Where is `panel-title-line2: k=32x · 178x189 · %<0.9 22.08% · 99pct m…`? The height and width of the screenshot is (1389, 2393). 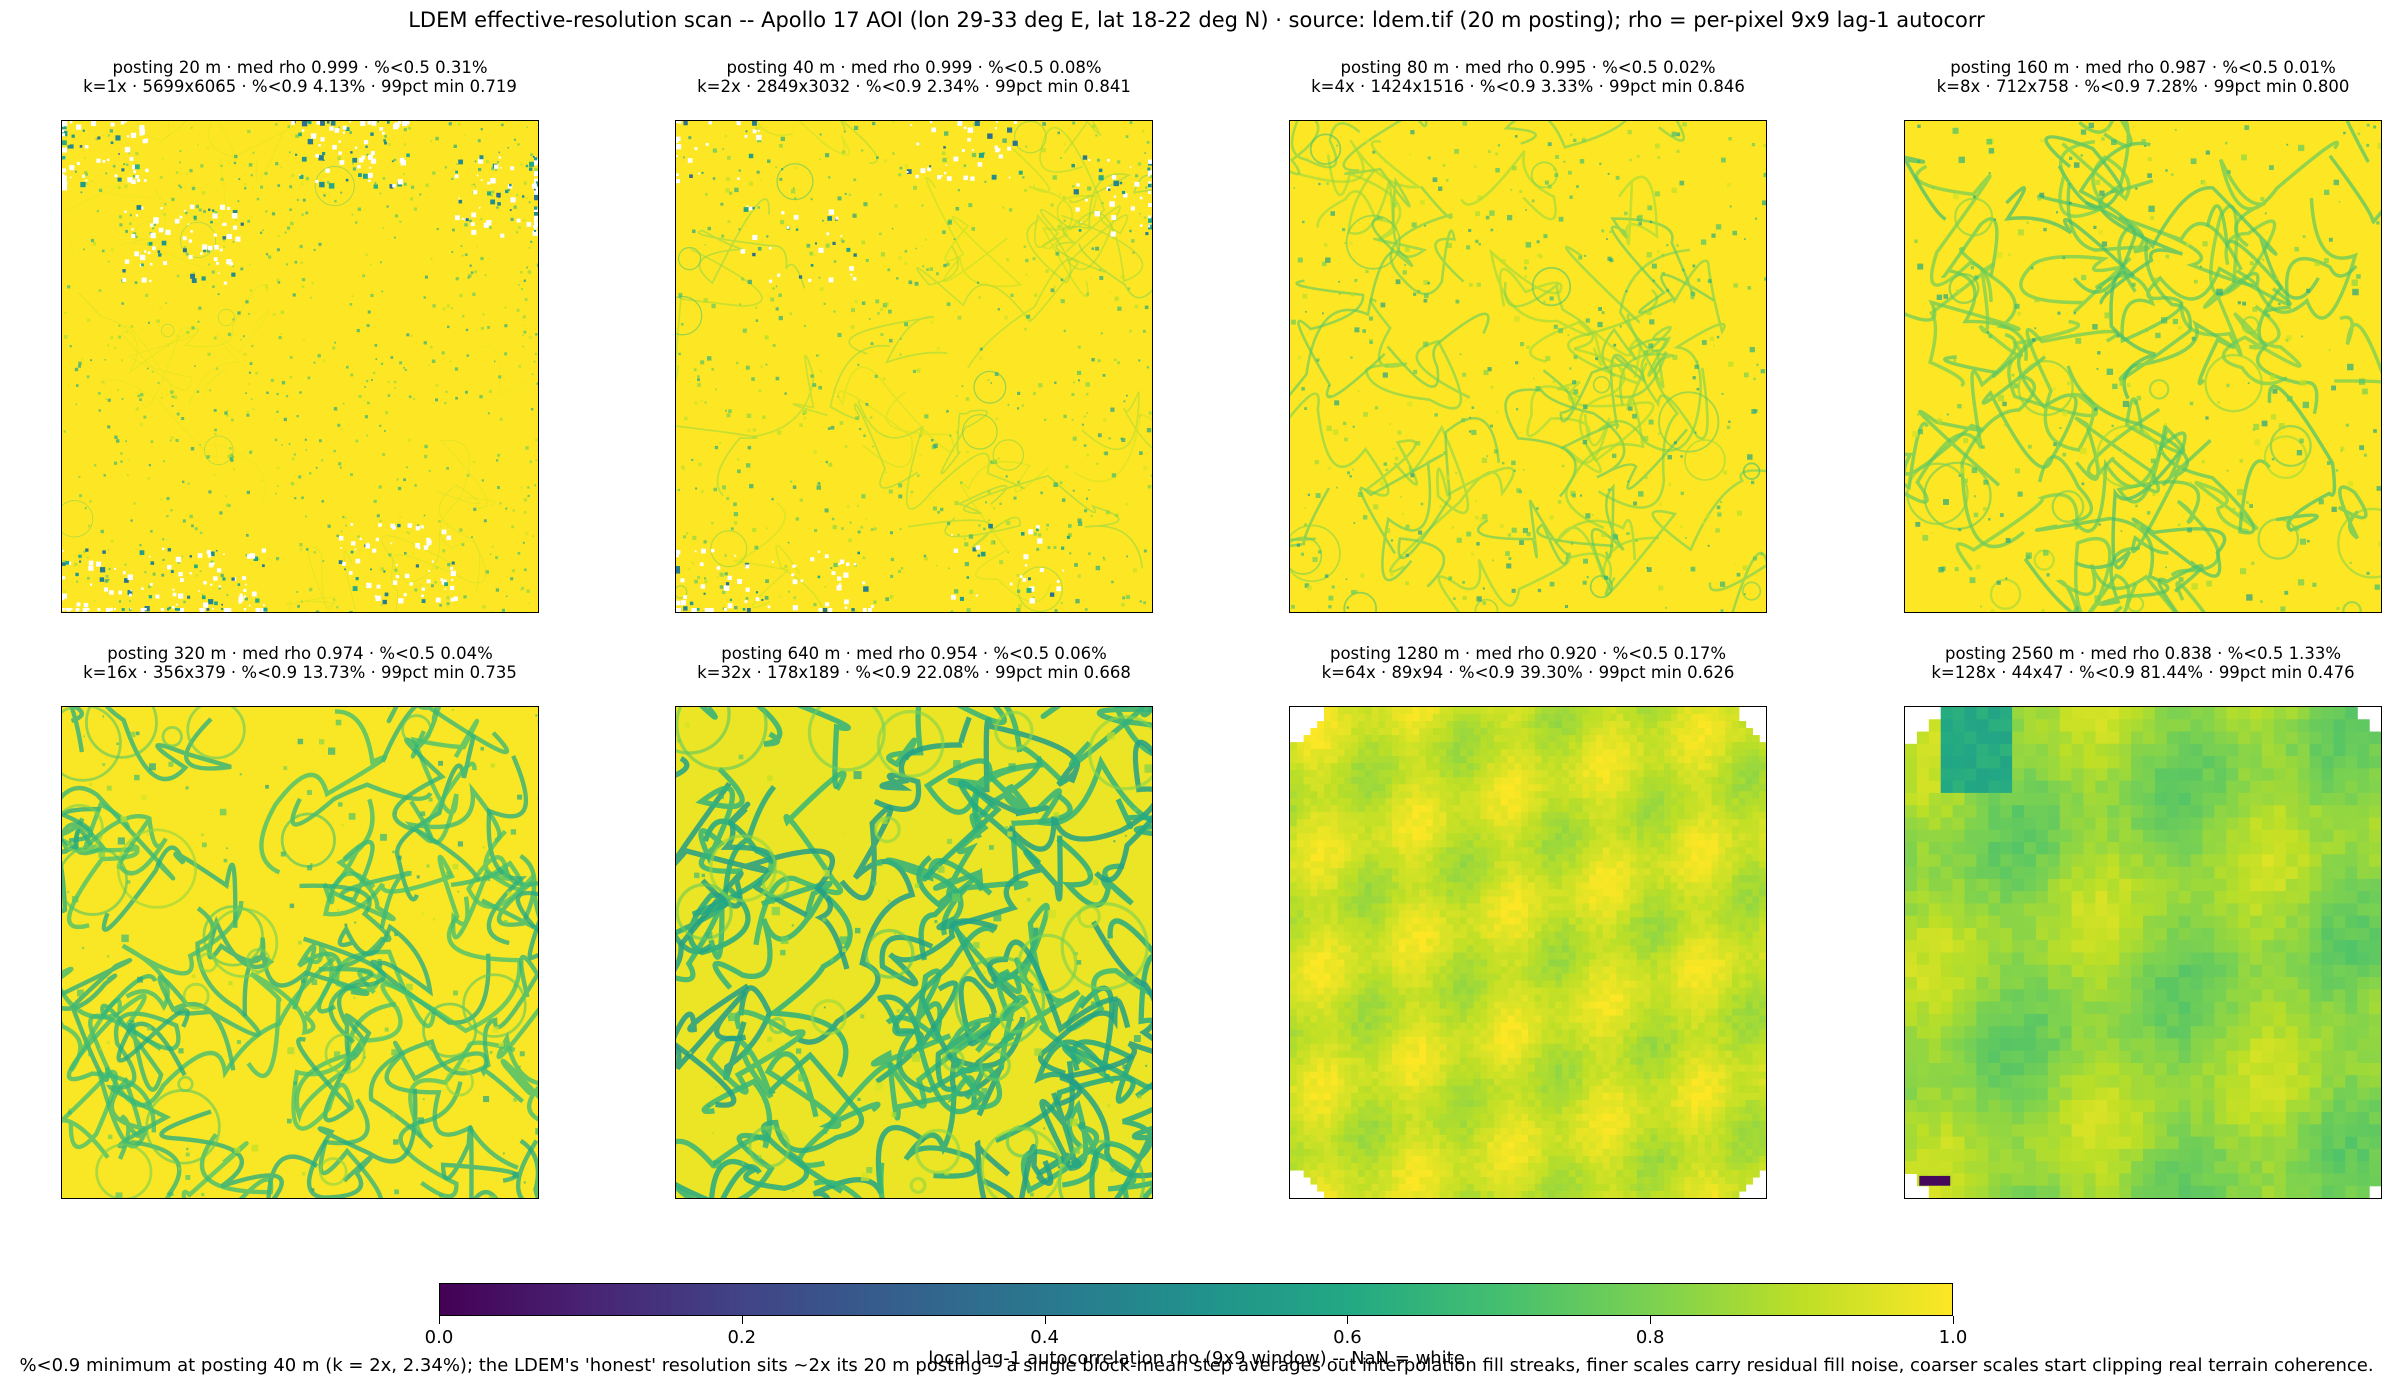
panel-title-line2: k=32x · 178x189 · %<0.9 22.08% · 99pct m… is located at coordinates (914, 672).